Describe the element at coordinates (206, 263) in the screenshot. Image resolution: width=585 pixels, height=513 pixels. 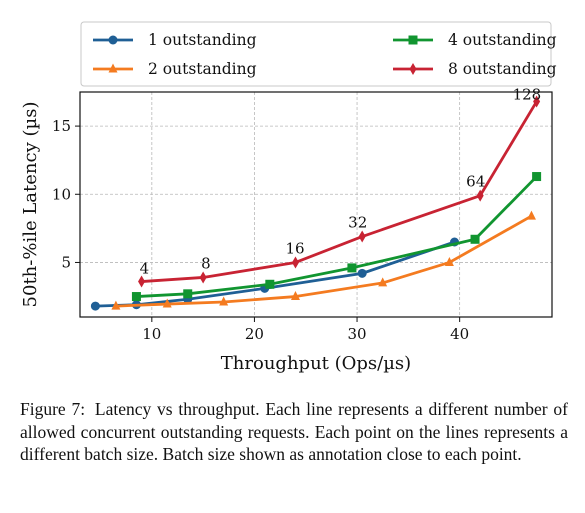
I see `batch-size-annotation: 8` at that location.